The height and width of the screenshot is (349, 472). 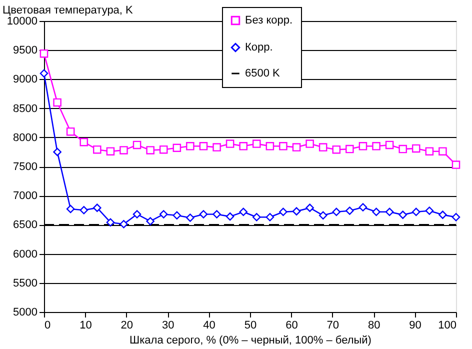 I want to click on y-tick-label: 9500, so click(x=25, y=50).